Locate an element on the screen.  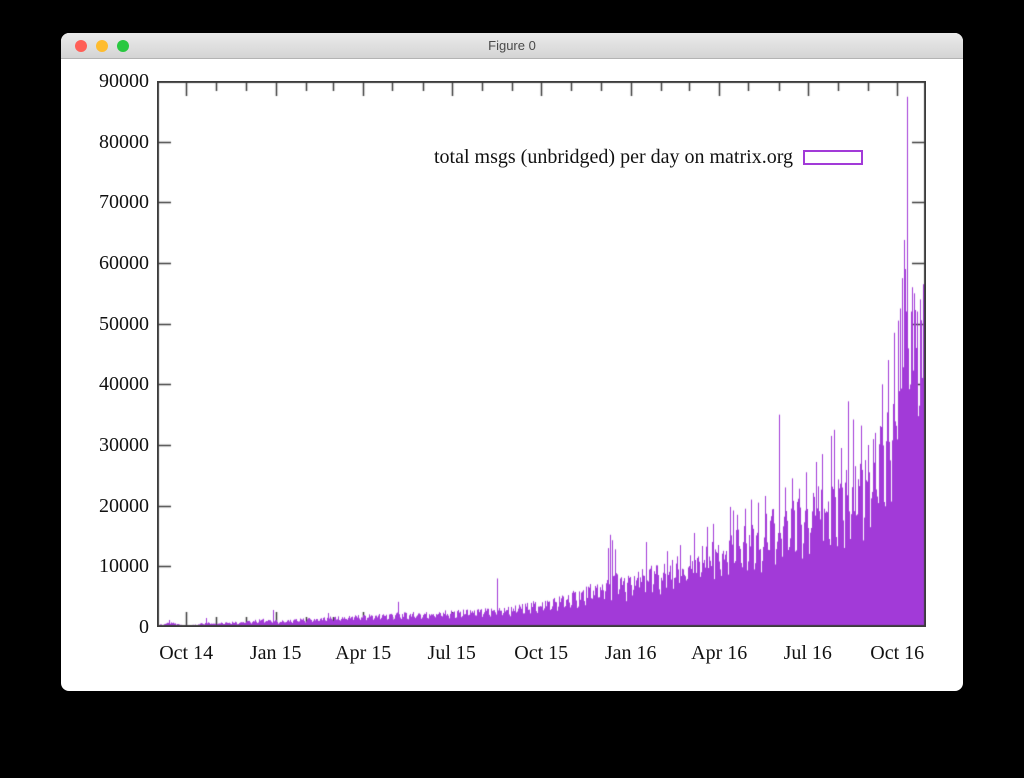
legend-key-box is located at coordinates (833, 157).